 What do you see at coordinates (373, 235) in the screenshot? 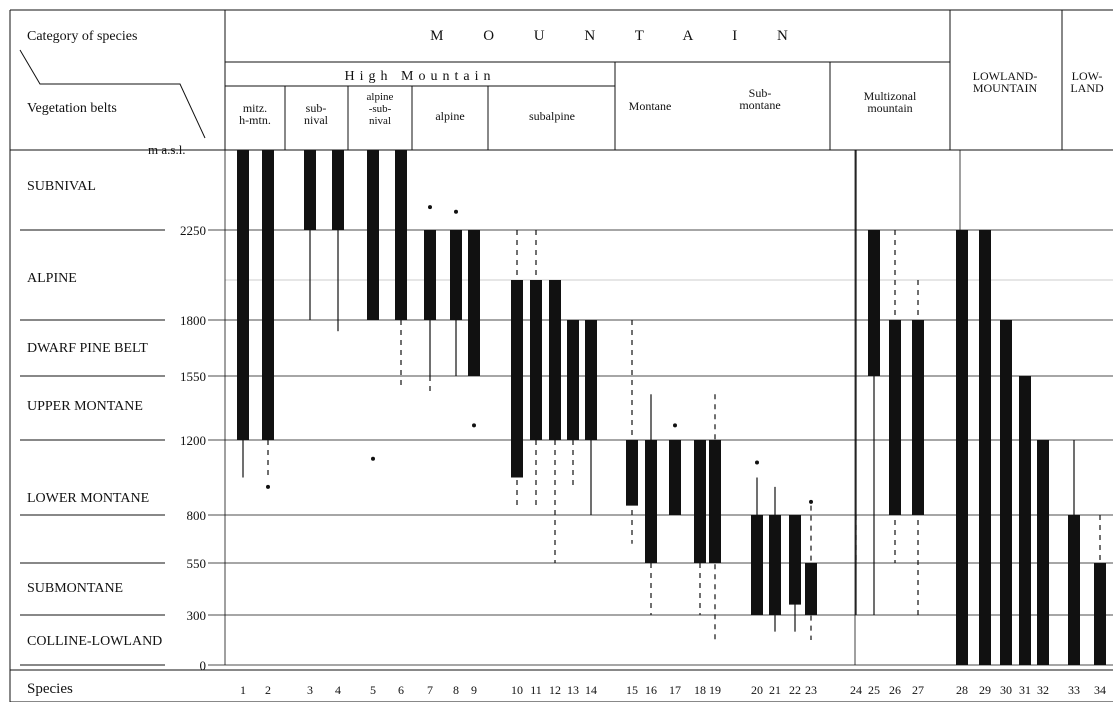
I see `species-5-optimum-bar` at bounding box center [373, 235].